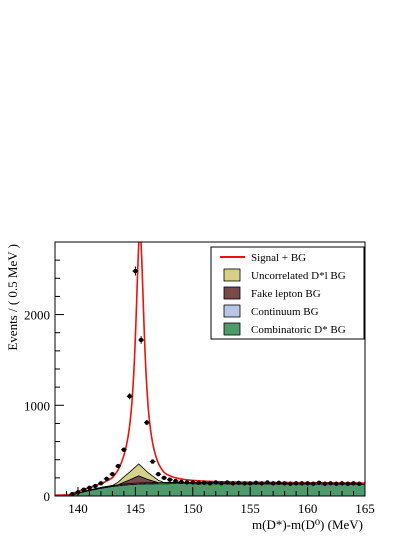  I want to click on legend-entry: Uncorrelated D*l BG, so click(284, 275).